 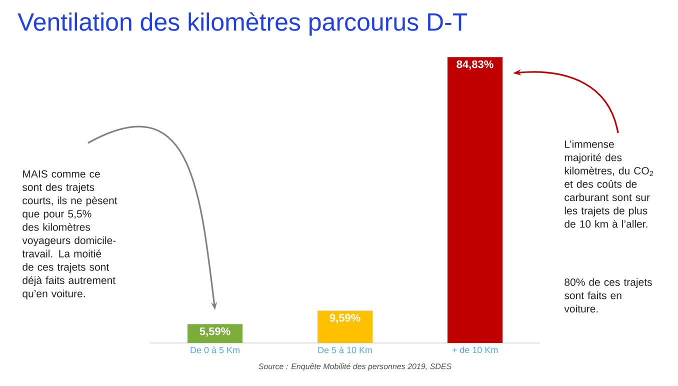 I want to click on x-tick-label: De 0 à 5 Km, so click(x=215, y=350).